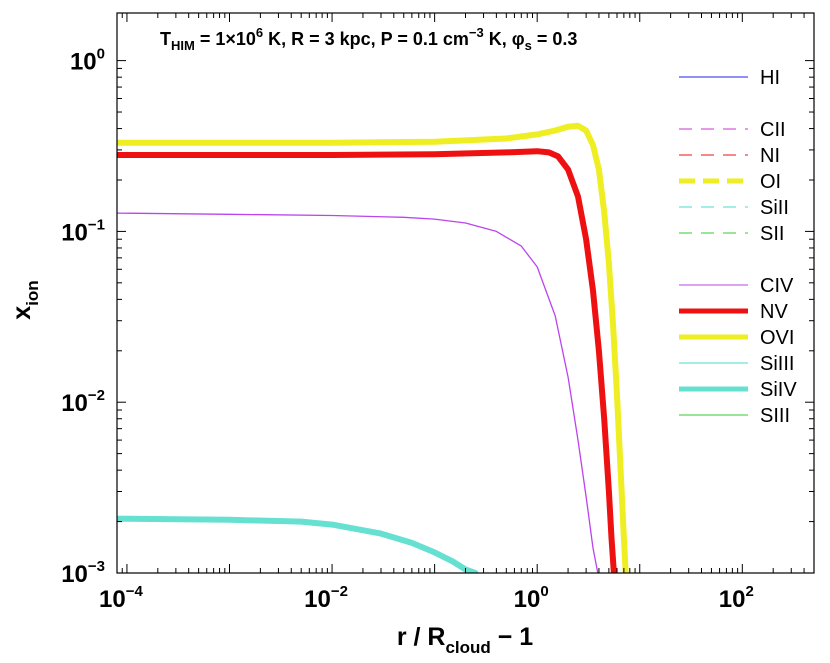  What do you see at coordinates (83, 573) in the screenshot?
I see `y-tick-label: 10⁻³` at bounding box center [83, 573].